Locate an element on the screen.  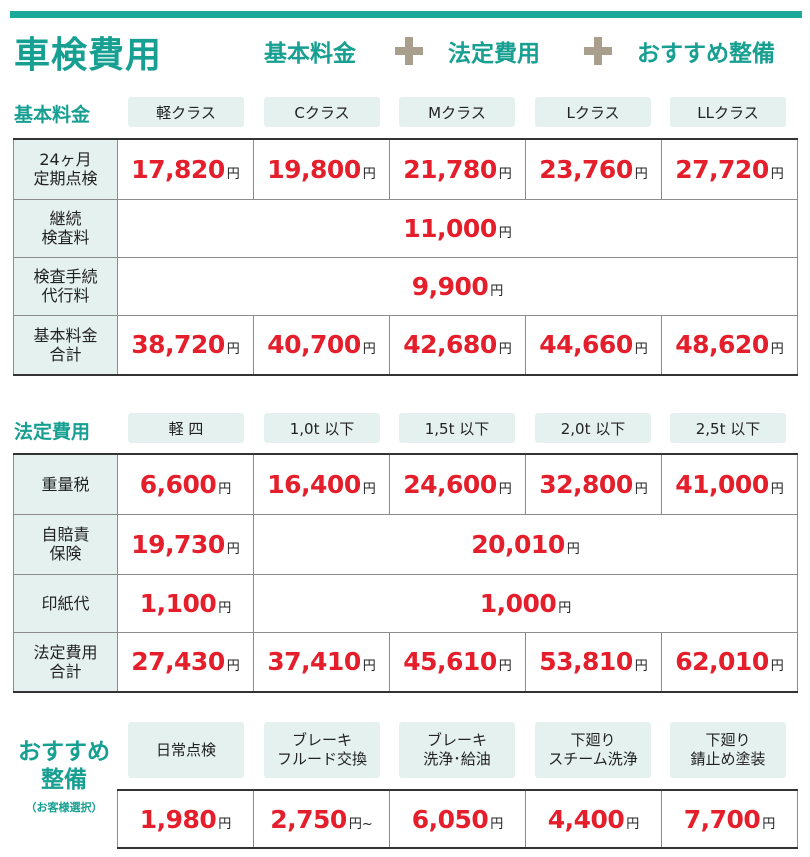
price-cell: 19,800 円 is located at coordinates (321, 169).